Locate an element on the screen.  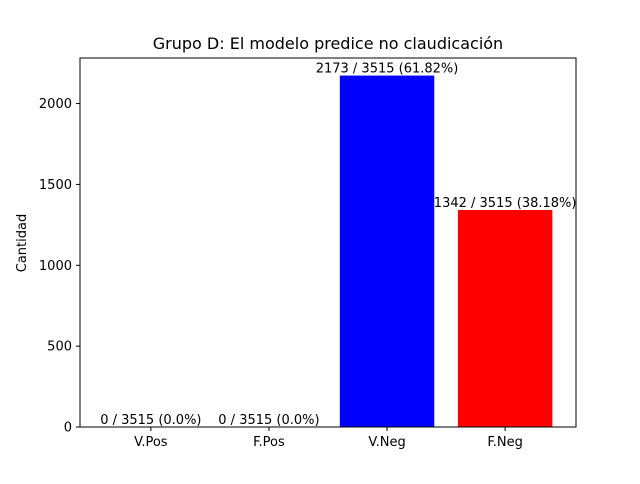
bar-data-label: 2173 / 3515 (61.82%) is located at coordinates (387, 69).